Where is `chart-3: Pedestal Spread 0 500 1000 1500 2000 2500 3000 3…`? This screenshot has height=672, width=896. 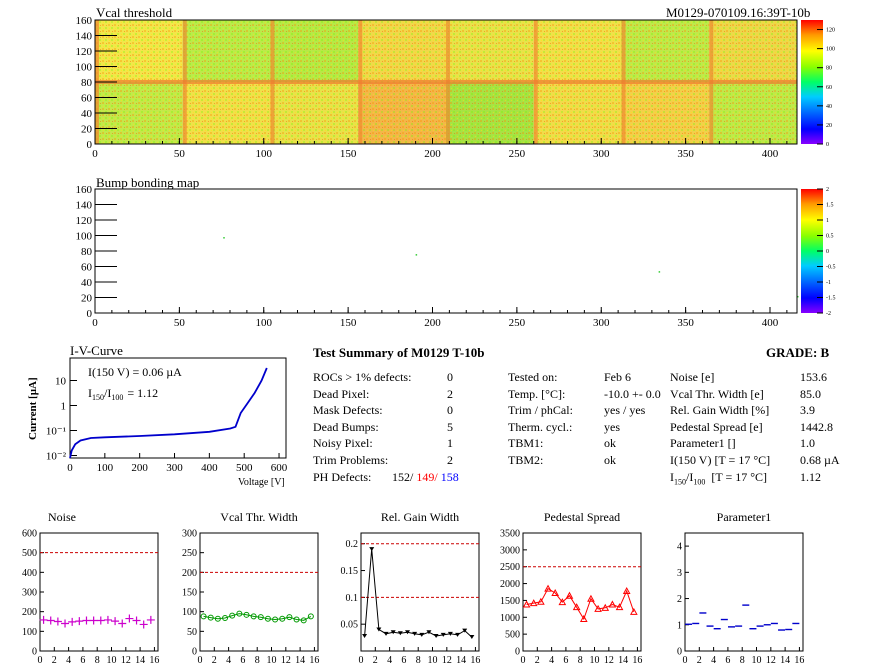
chart-3: Pedestal Spread 0 500 1000 1500 2000 2500 3000 3… is located at coordinates (571, 588).